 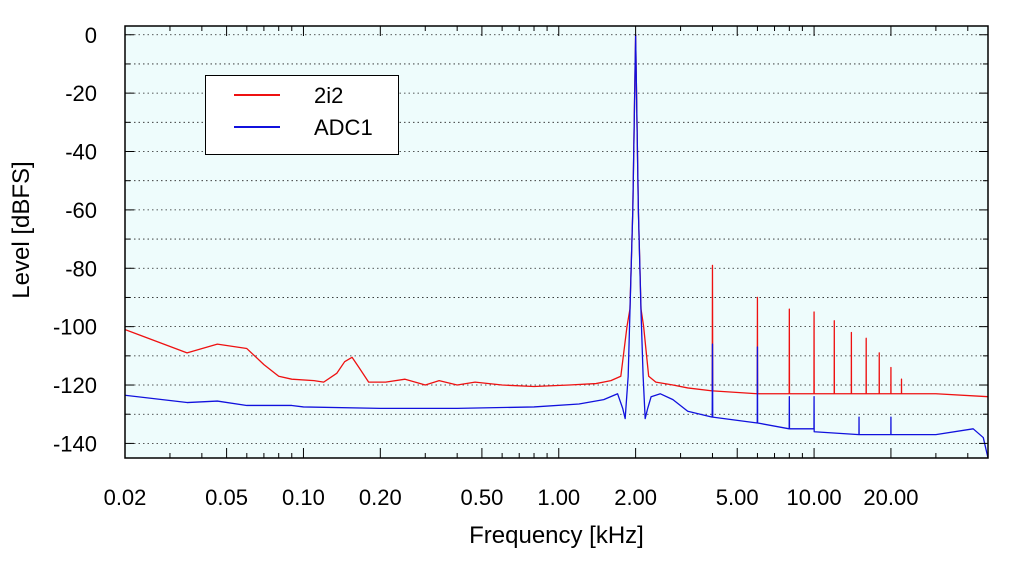 I want to click on legend-item-2i2: 2i2, so click(x=302, y=95).